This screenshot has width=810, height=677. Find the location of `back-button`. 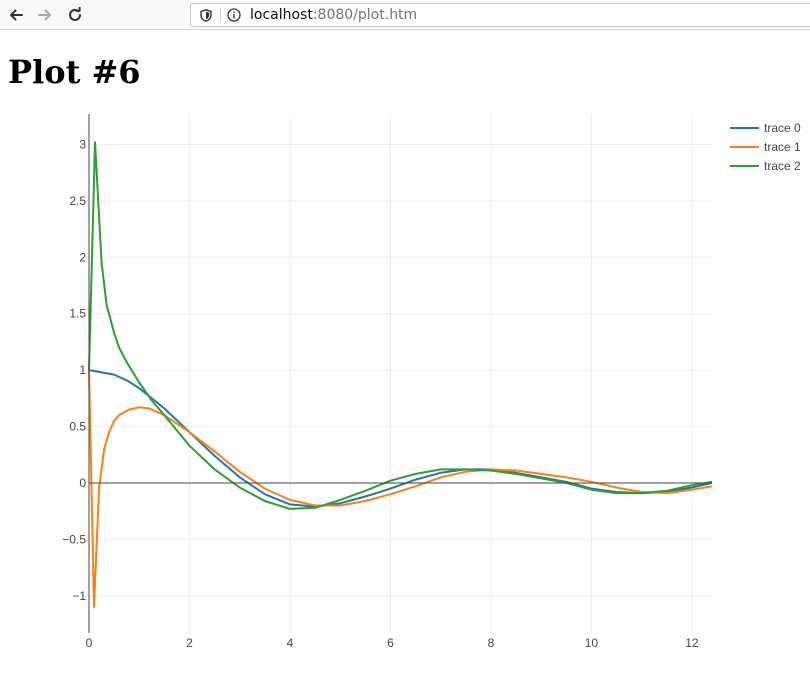

back-button is located at coordinates (16, 15).